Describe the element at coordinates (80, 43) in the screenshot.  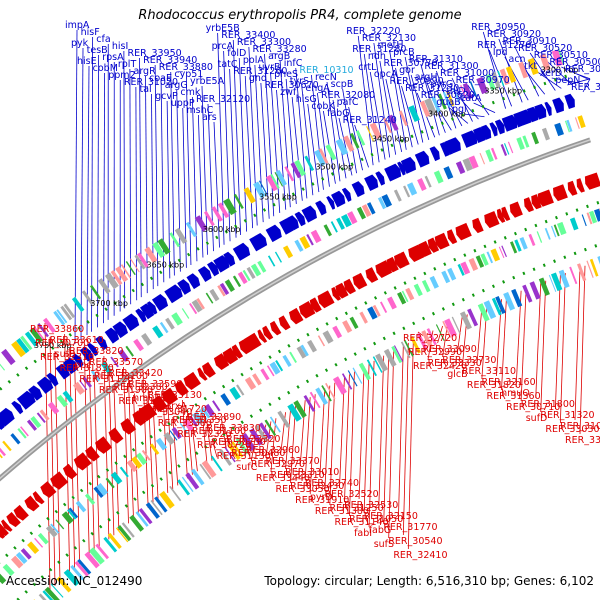
I see `top-gene-label: pyk` at that location.